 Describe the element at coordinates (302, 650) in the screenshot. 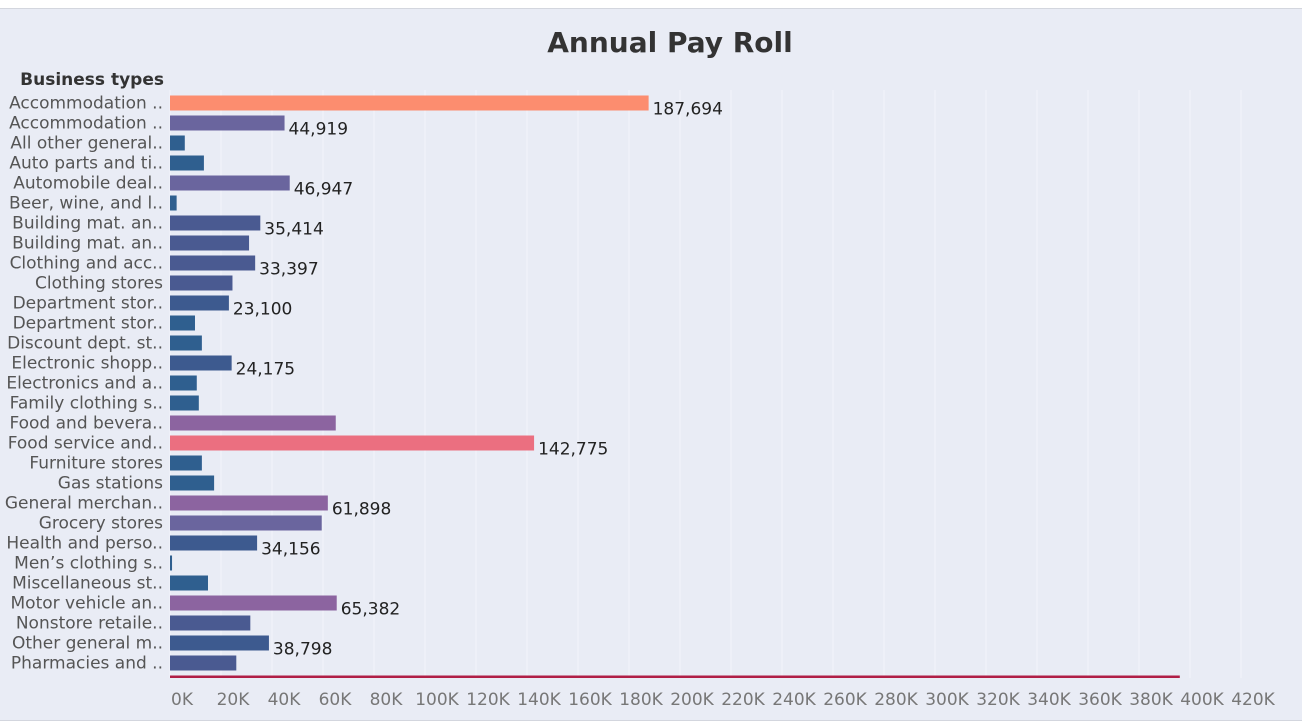

I see `bar-value-label: 38,798` at that location.